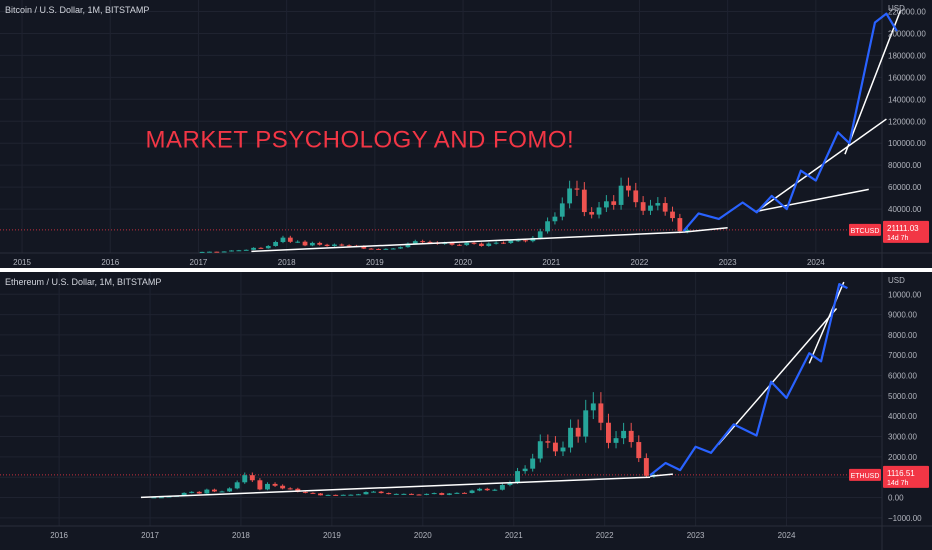 The image size is (932, 550). Describe the element at coordinates (787, 535) in the screenshot. I see `eth-time-tick-label: 2024` at that location.